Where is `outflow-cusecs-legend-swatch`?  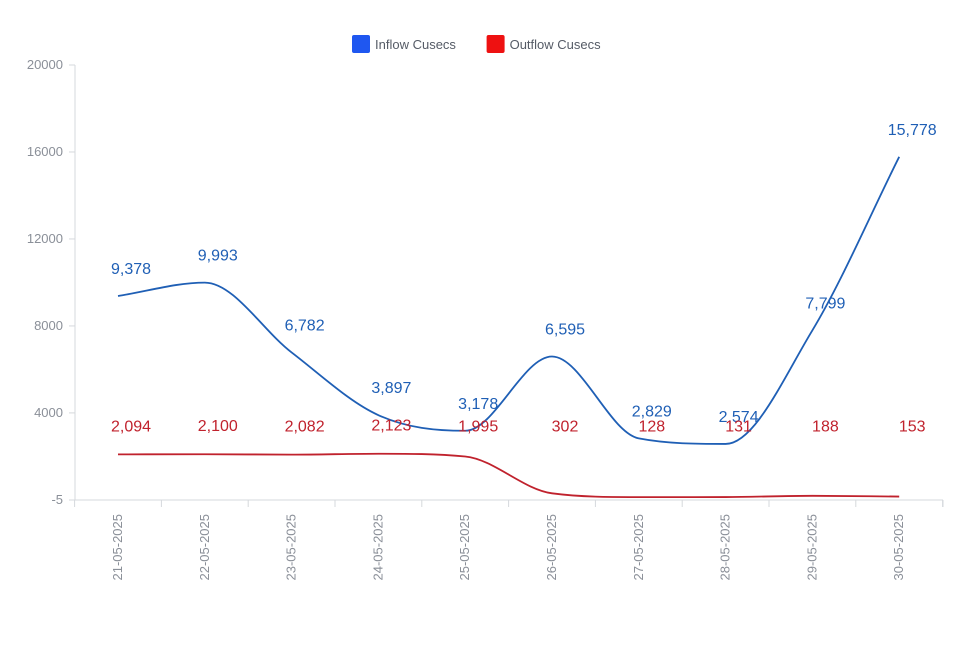
outflow-cusecs-legend-swatch is located at coordinates (495, 44).